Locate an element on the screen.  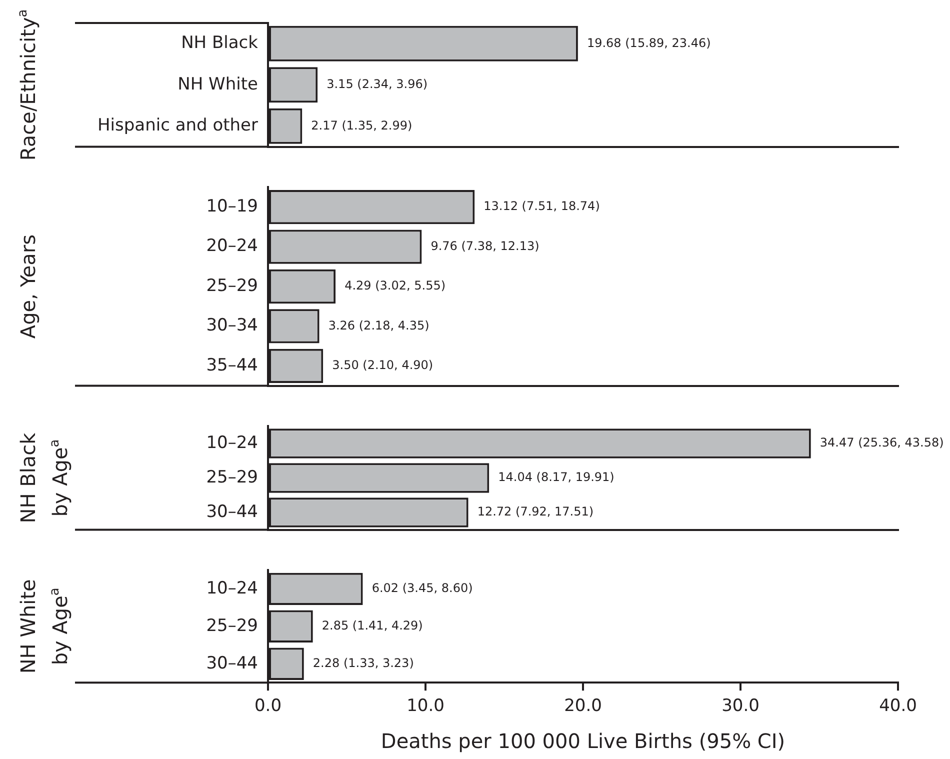
y-tick-label: NH White is located at coordinates (218, 84).